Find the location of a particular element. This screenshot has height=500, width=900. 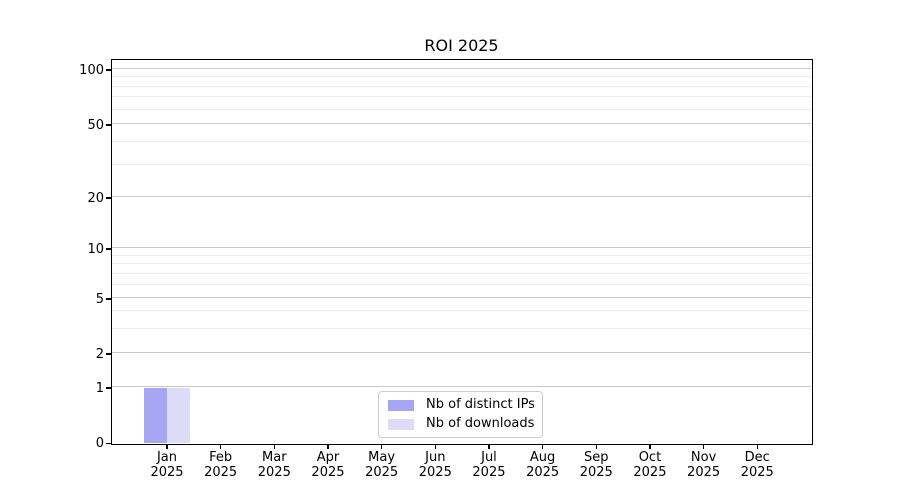

x-tick-label-month: Oct is located at coordinates (650, 457).